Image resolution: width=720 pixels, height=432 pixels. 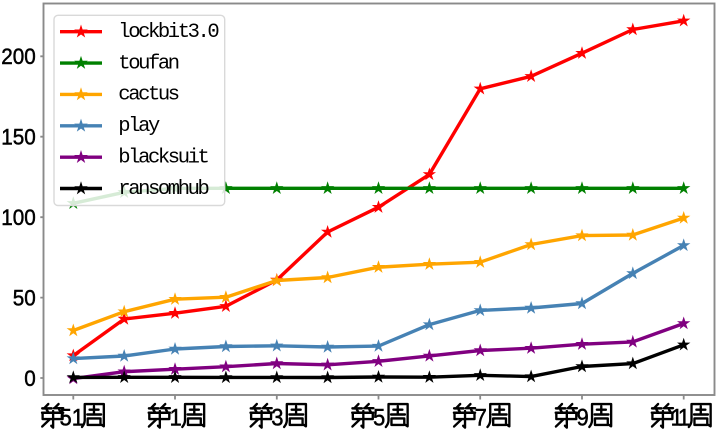 I want to click on svg-text: blacksuit, so click(x=163, y=158).